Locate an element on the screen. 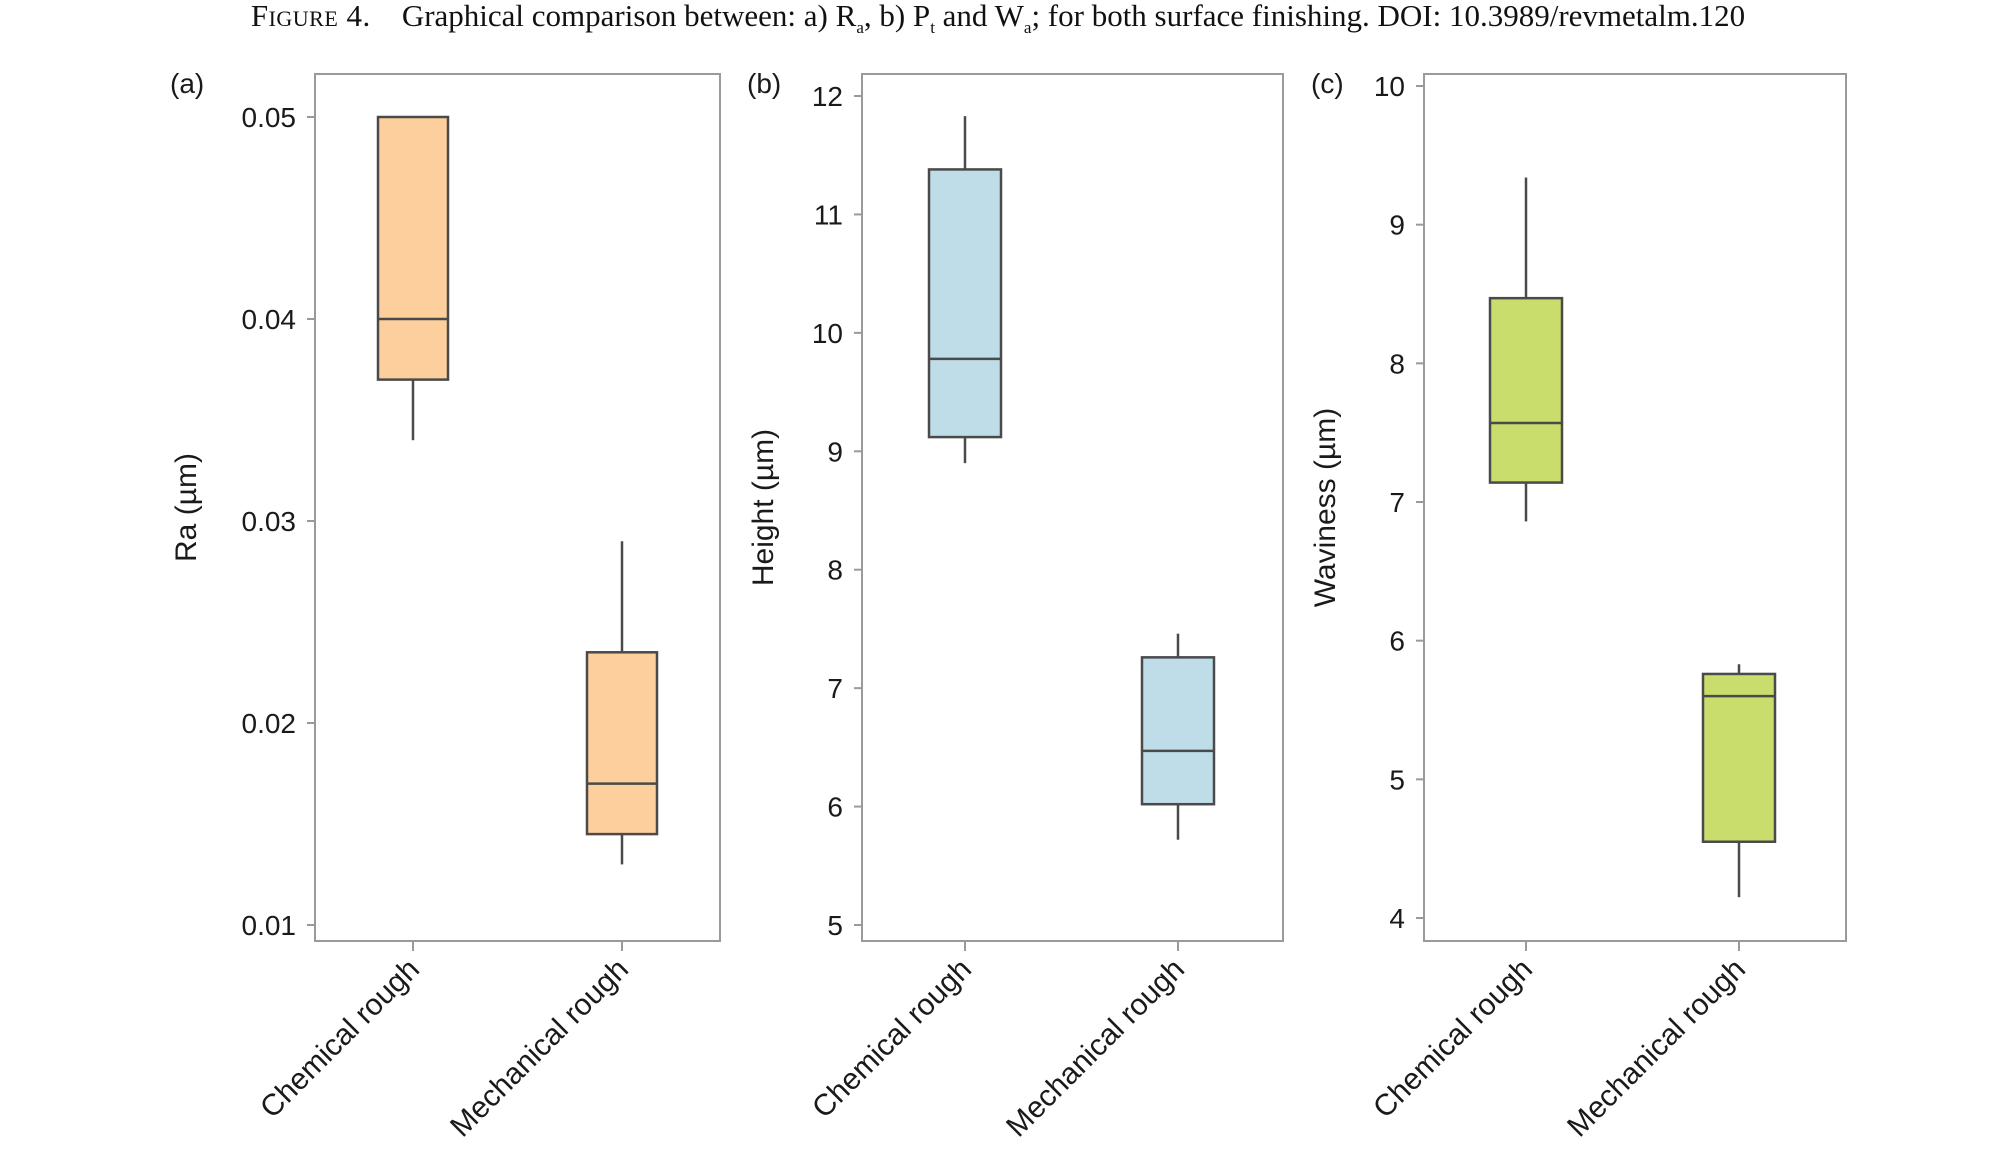  y-axis-label: Ra (µm) is located at coordinates (186, 507).